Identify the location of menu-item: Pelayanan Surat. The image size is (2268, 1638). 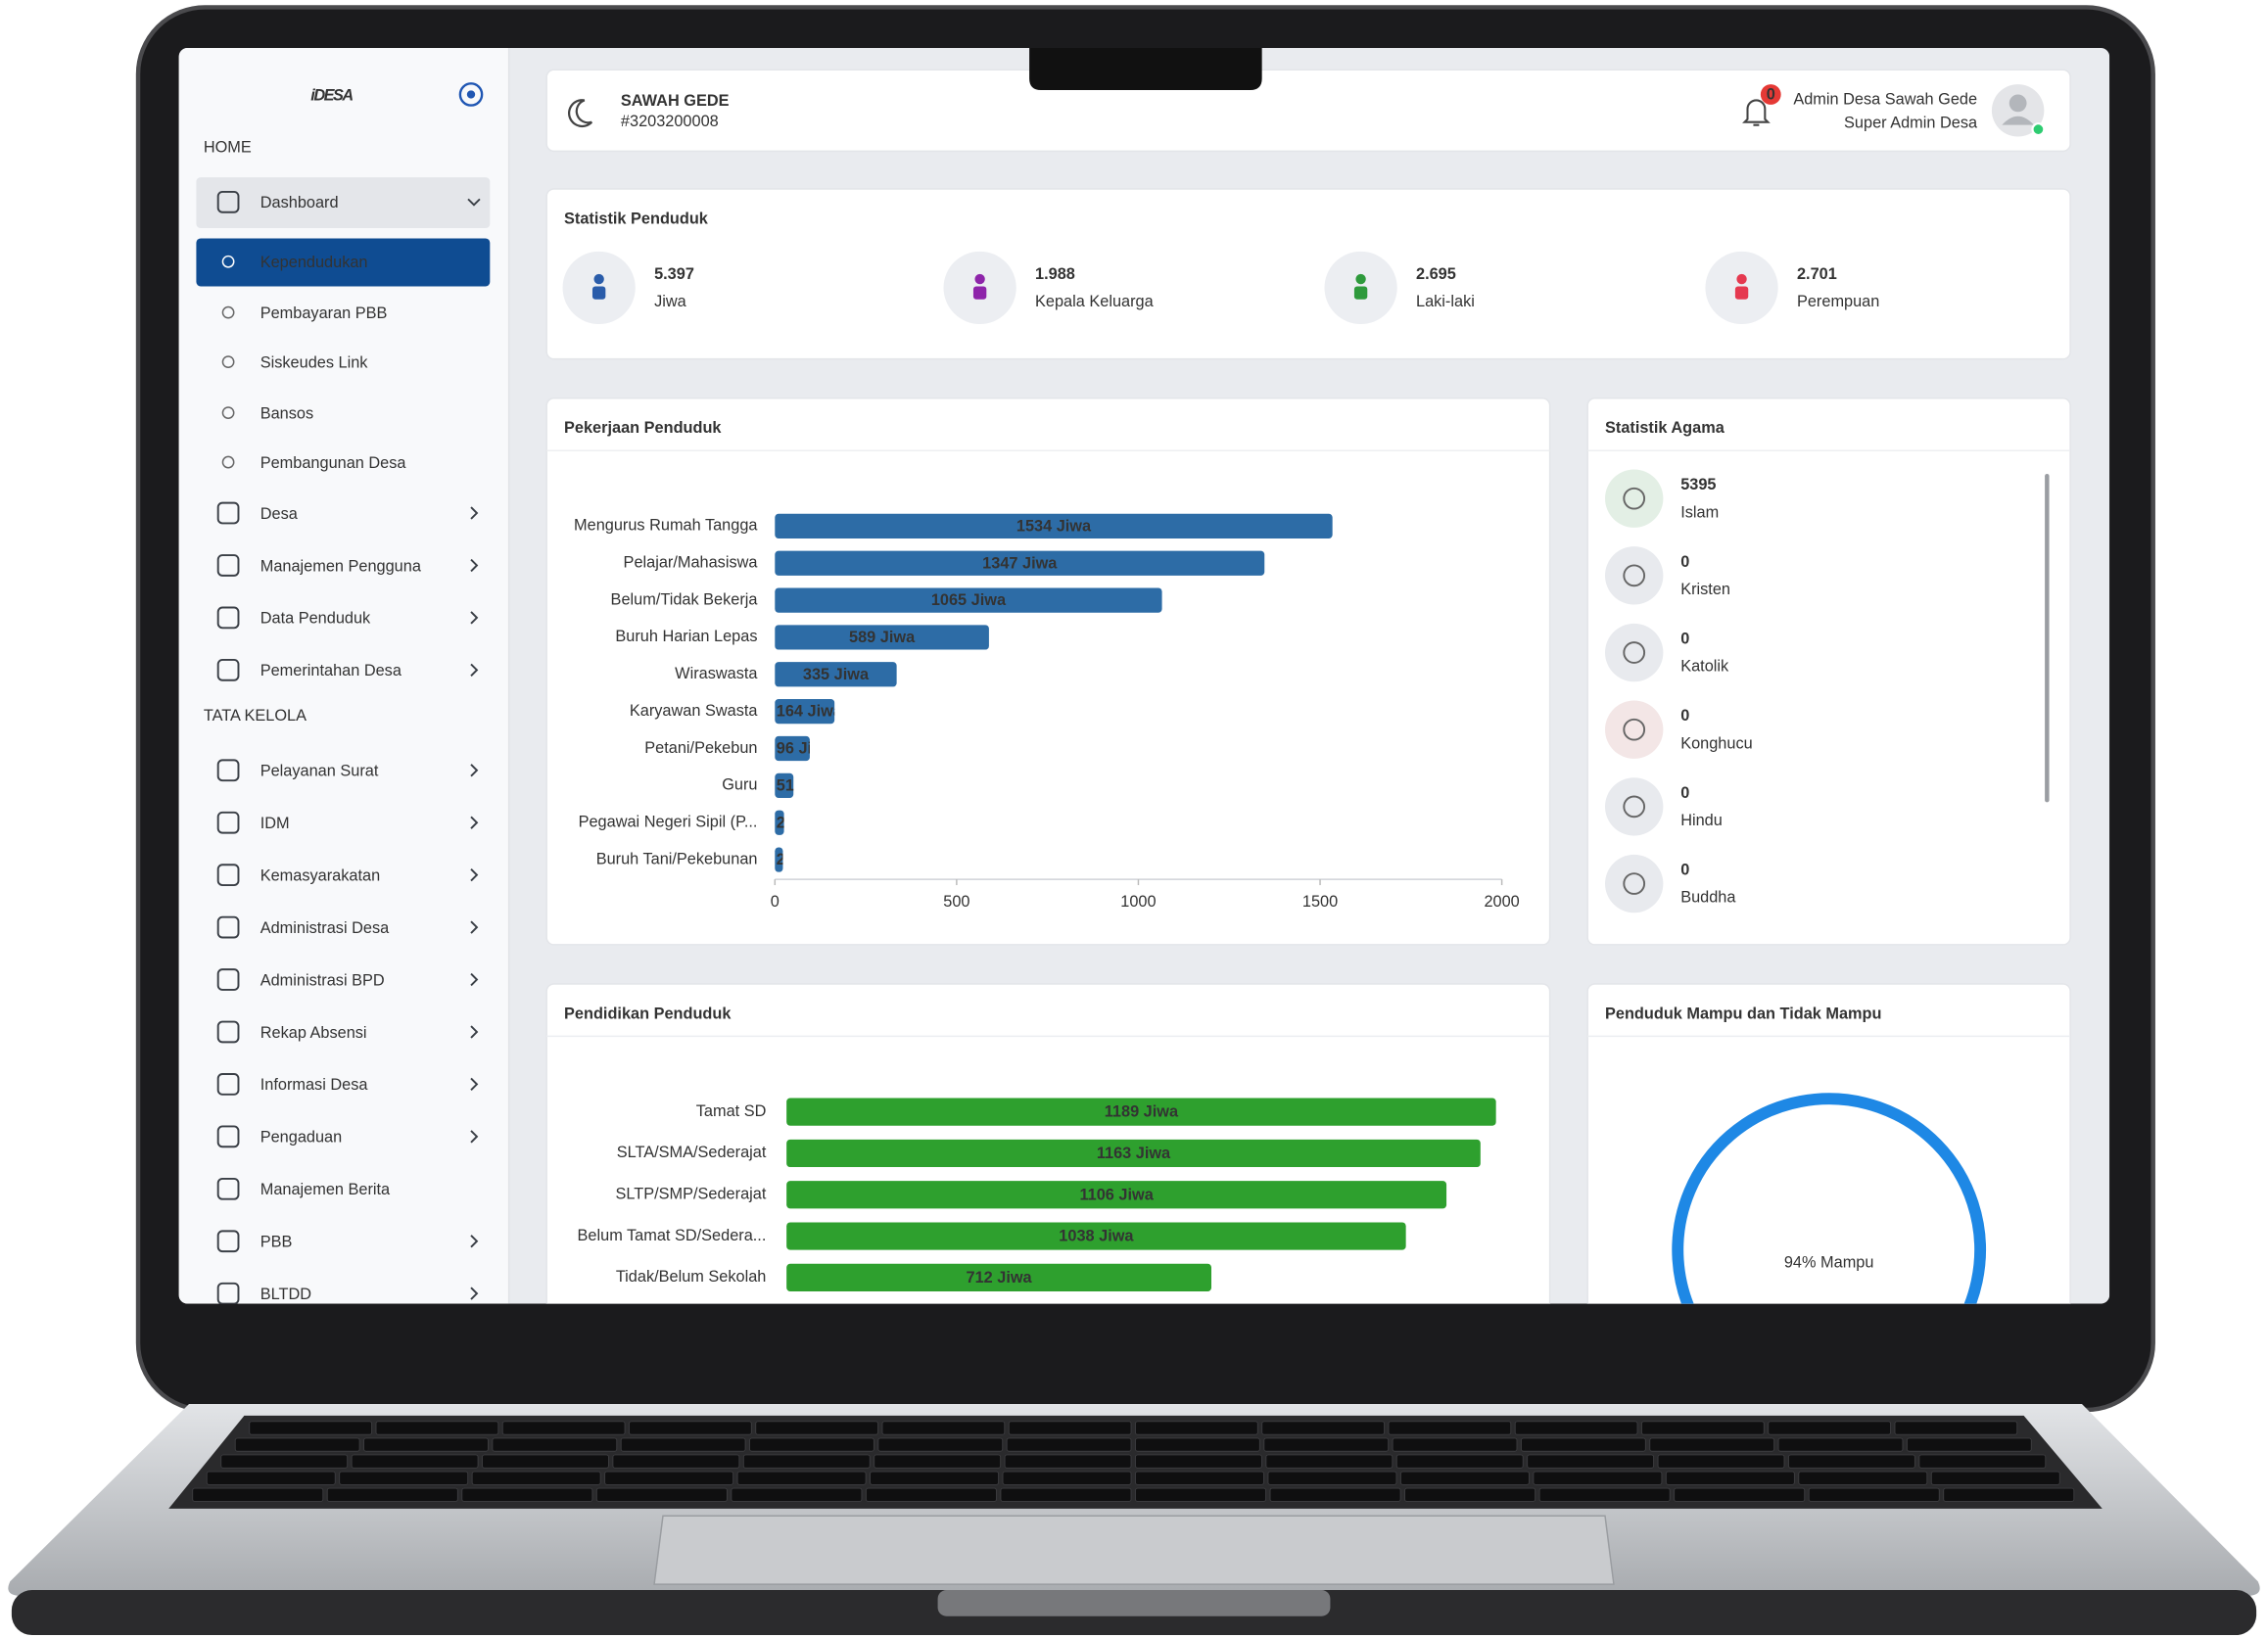
(319, 771).